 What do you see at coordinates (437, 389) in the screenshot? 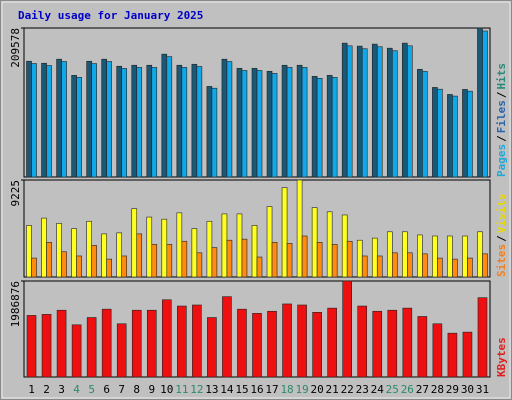
I see `x-tick-label: 28` at bounding box center [437, 389].